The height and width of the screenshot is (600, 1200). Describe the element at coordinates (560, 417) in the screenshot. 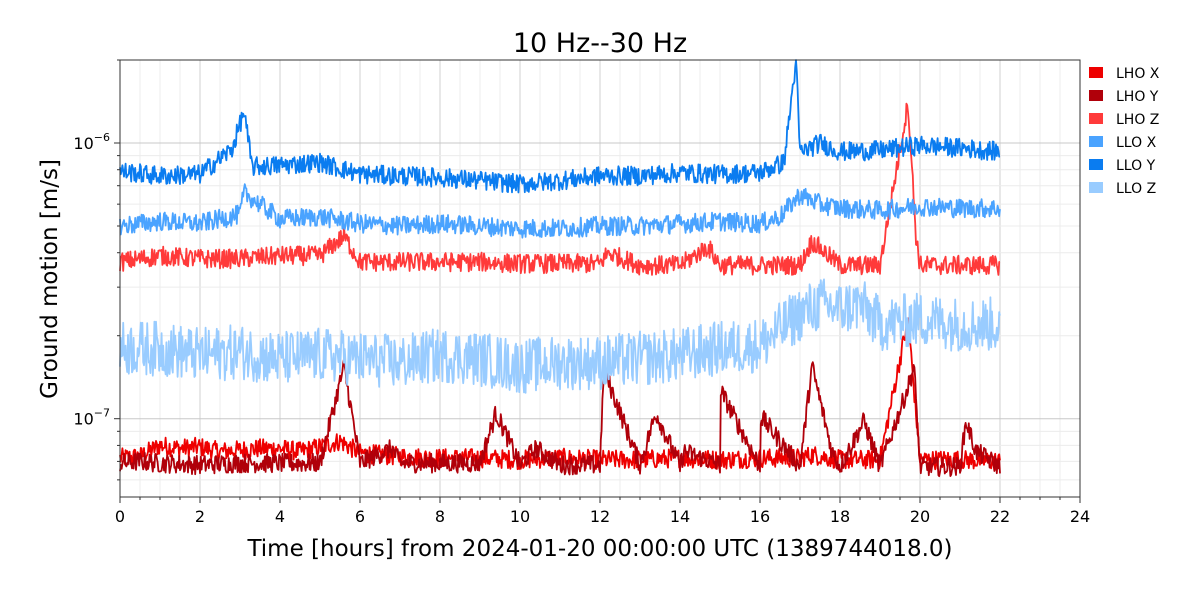

I see `series-line-lho-y` at that location.